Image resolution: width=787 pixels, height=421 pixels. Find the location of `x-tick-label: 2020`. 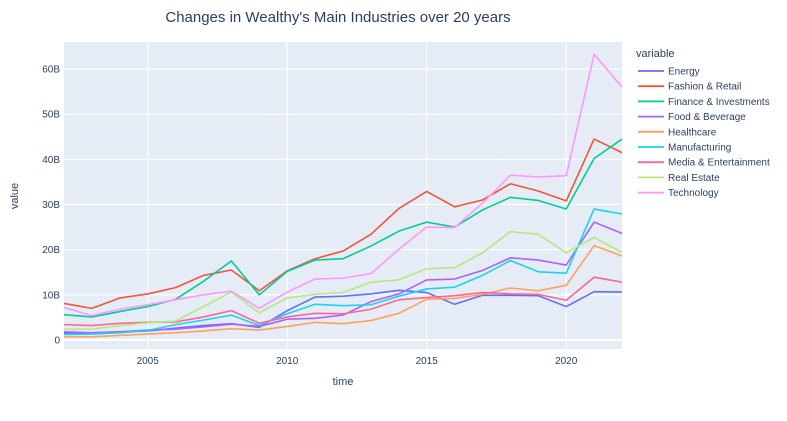

x-tick-label: 2020 is located at coordinates (566, 361).